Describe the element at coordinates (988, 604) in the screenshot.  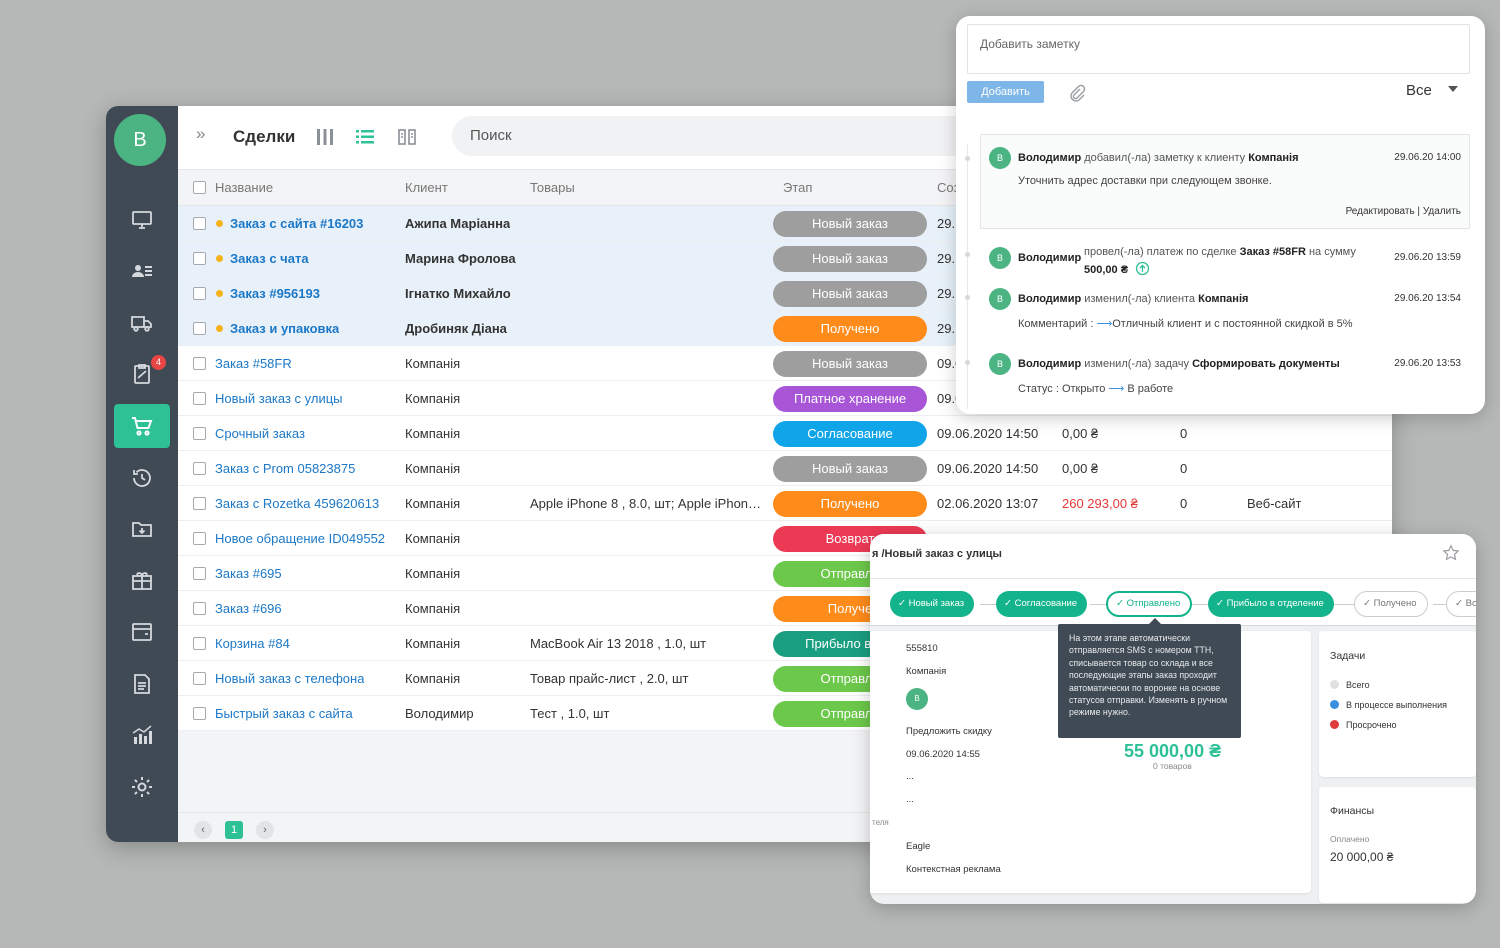
I see `stage-connector` at that location.